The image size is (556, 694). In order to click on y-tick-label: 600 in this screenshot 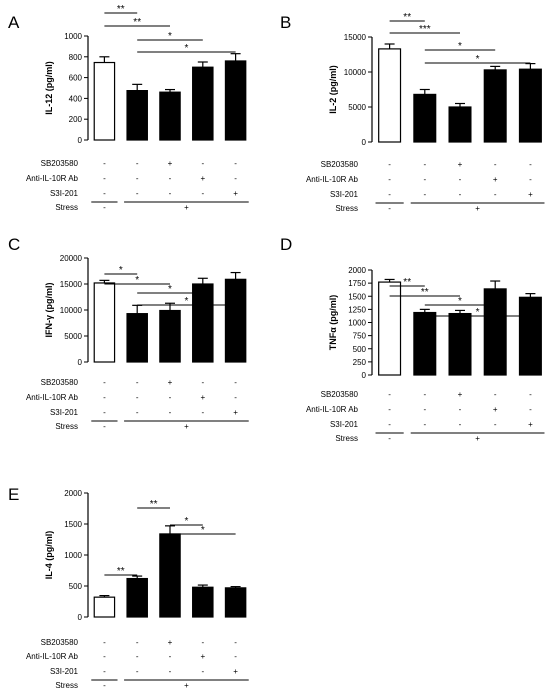, I will do `click(76, 78)`.